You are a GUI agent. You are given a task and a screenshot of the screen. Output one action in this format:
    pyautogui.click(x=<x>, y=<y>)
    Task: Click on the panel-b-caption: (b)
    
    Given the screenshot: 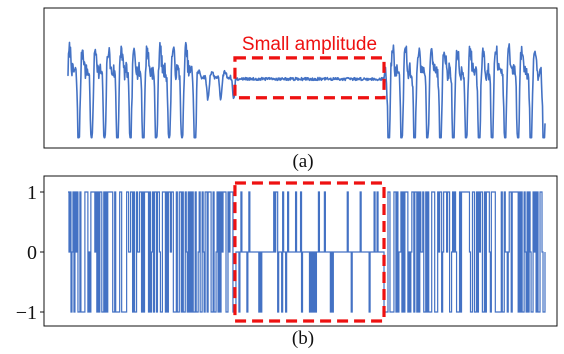 What is the action you would take?
    pyautogui.click(x=303, y=338)
    